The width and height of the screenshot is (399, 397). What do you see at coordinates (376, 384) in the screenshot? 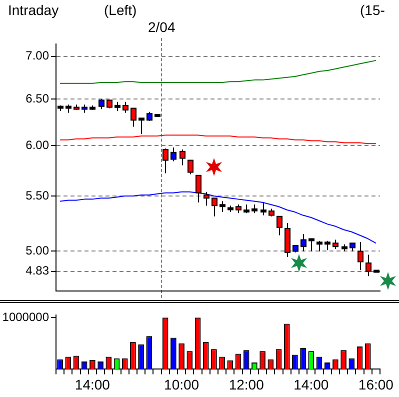
I see `x-tick-label: 16:00` at bounding box center [376, 384].